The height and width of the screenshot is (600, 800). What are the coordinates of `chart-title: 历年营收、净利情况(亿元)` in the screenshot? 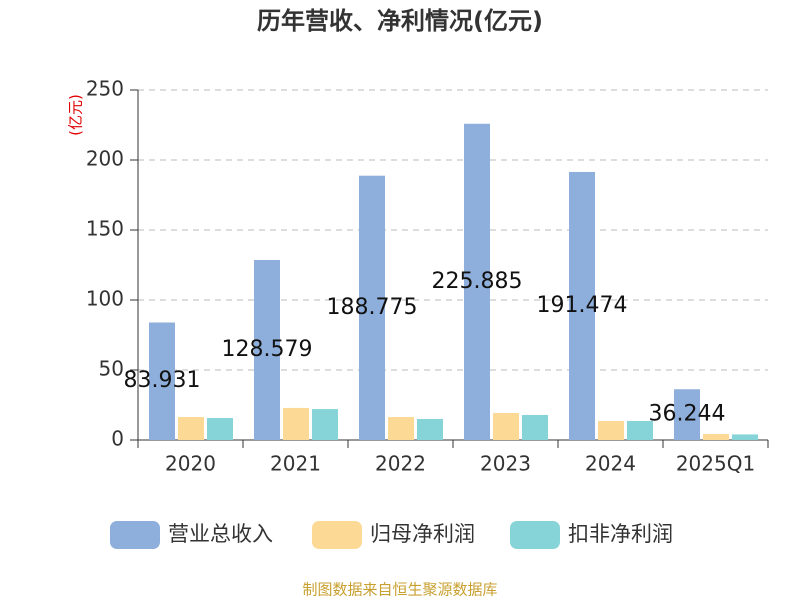 It's located at (400, 21).